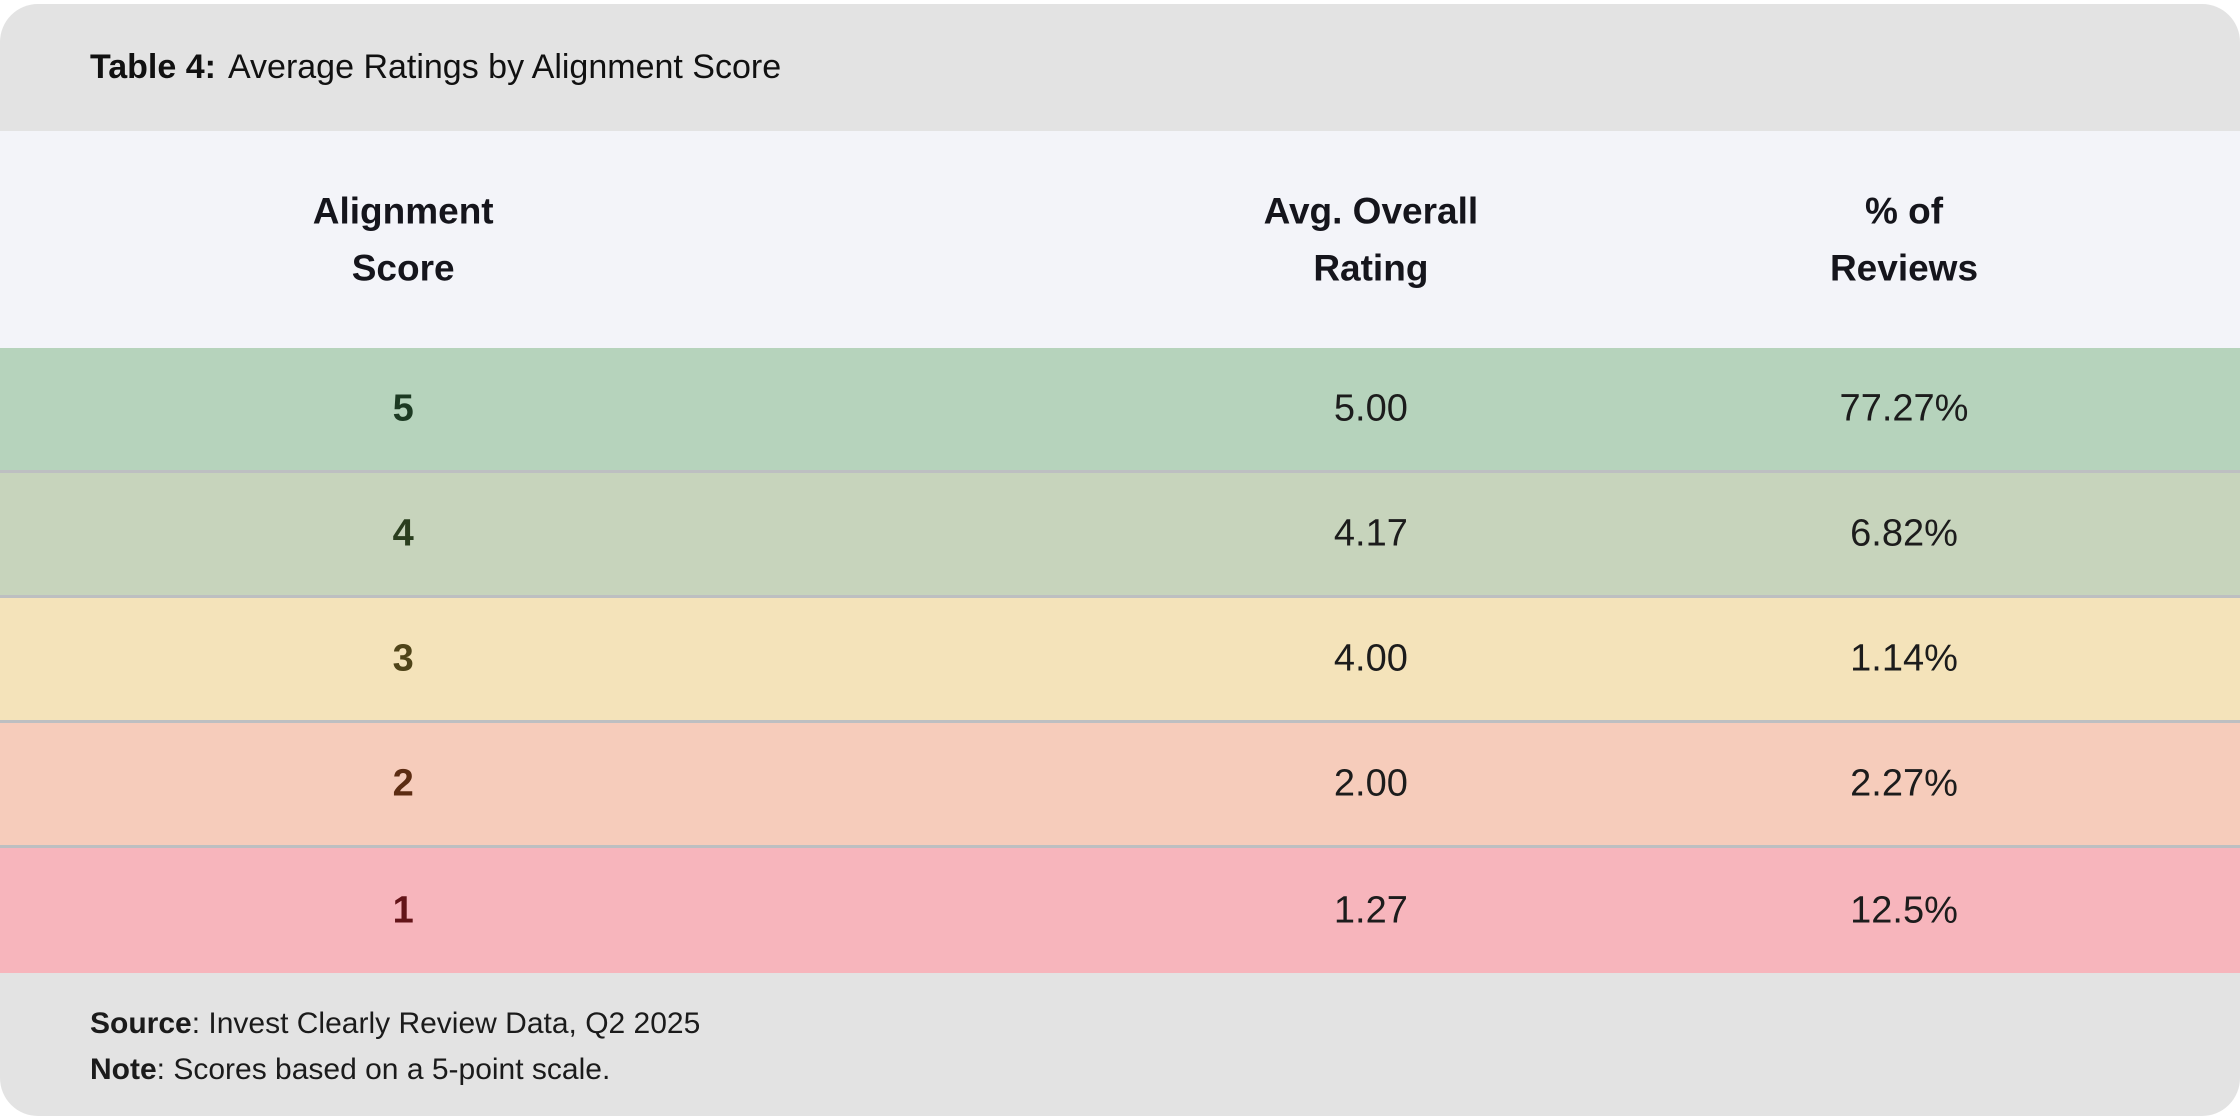  What do you see at coordinates (1370, 910) in the screenshot?
I see `avg-rating-value: 1.27` at bounding box center [1370, 910].